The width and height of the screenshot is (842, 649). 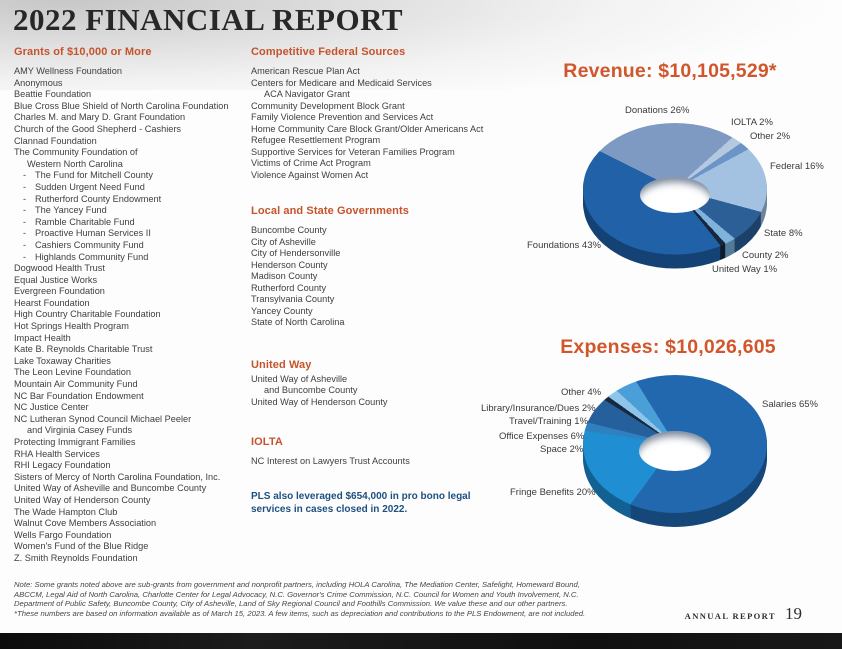 I want to click on grant-item: NC Justice Center, so click(x=51, y=407).